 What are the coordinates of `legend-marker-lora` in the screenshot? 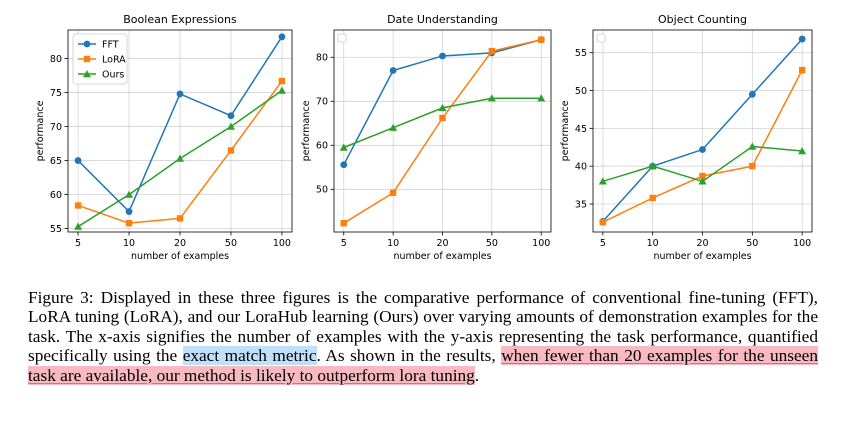 It's located at (87, 59).